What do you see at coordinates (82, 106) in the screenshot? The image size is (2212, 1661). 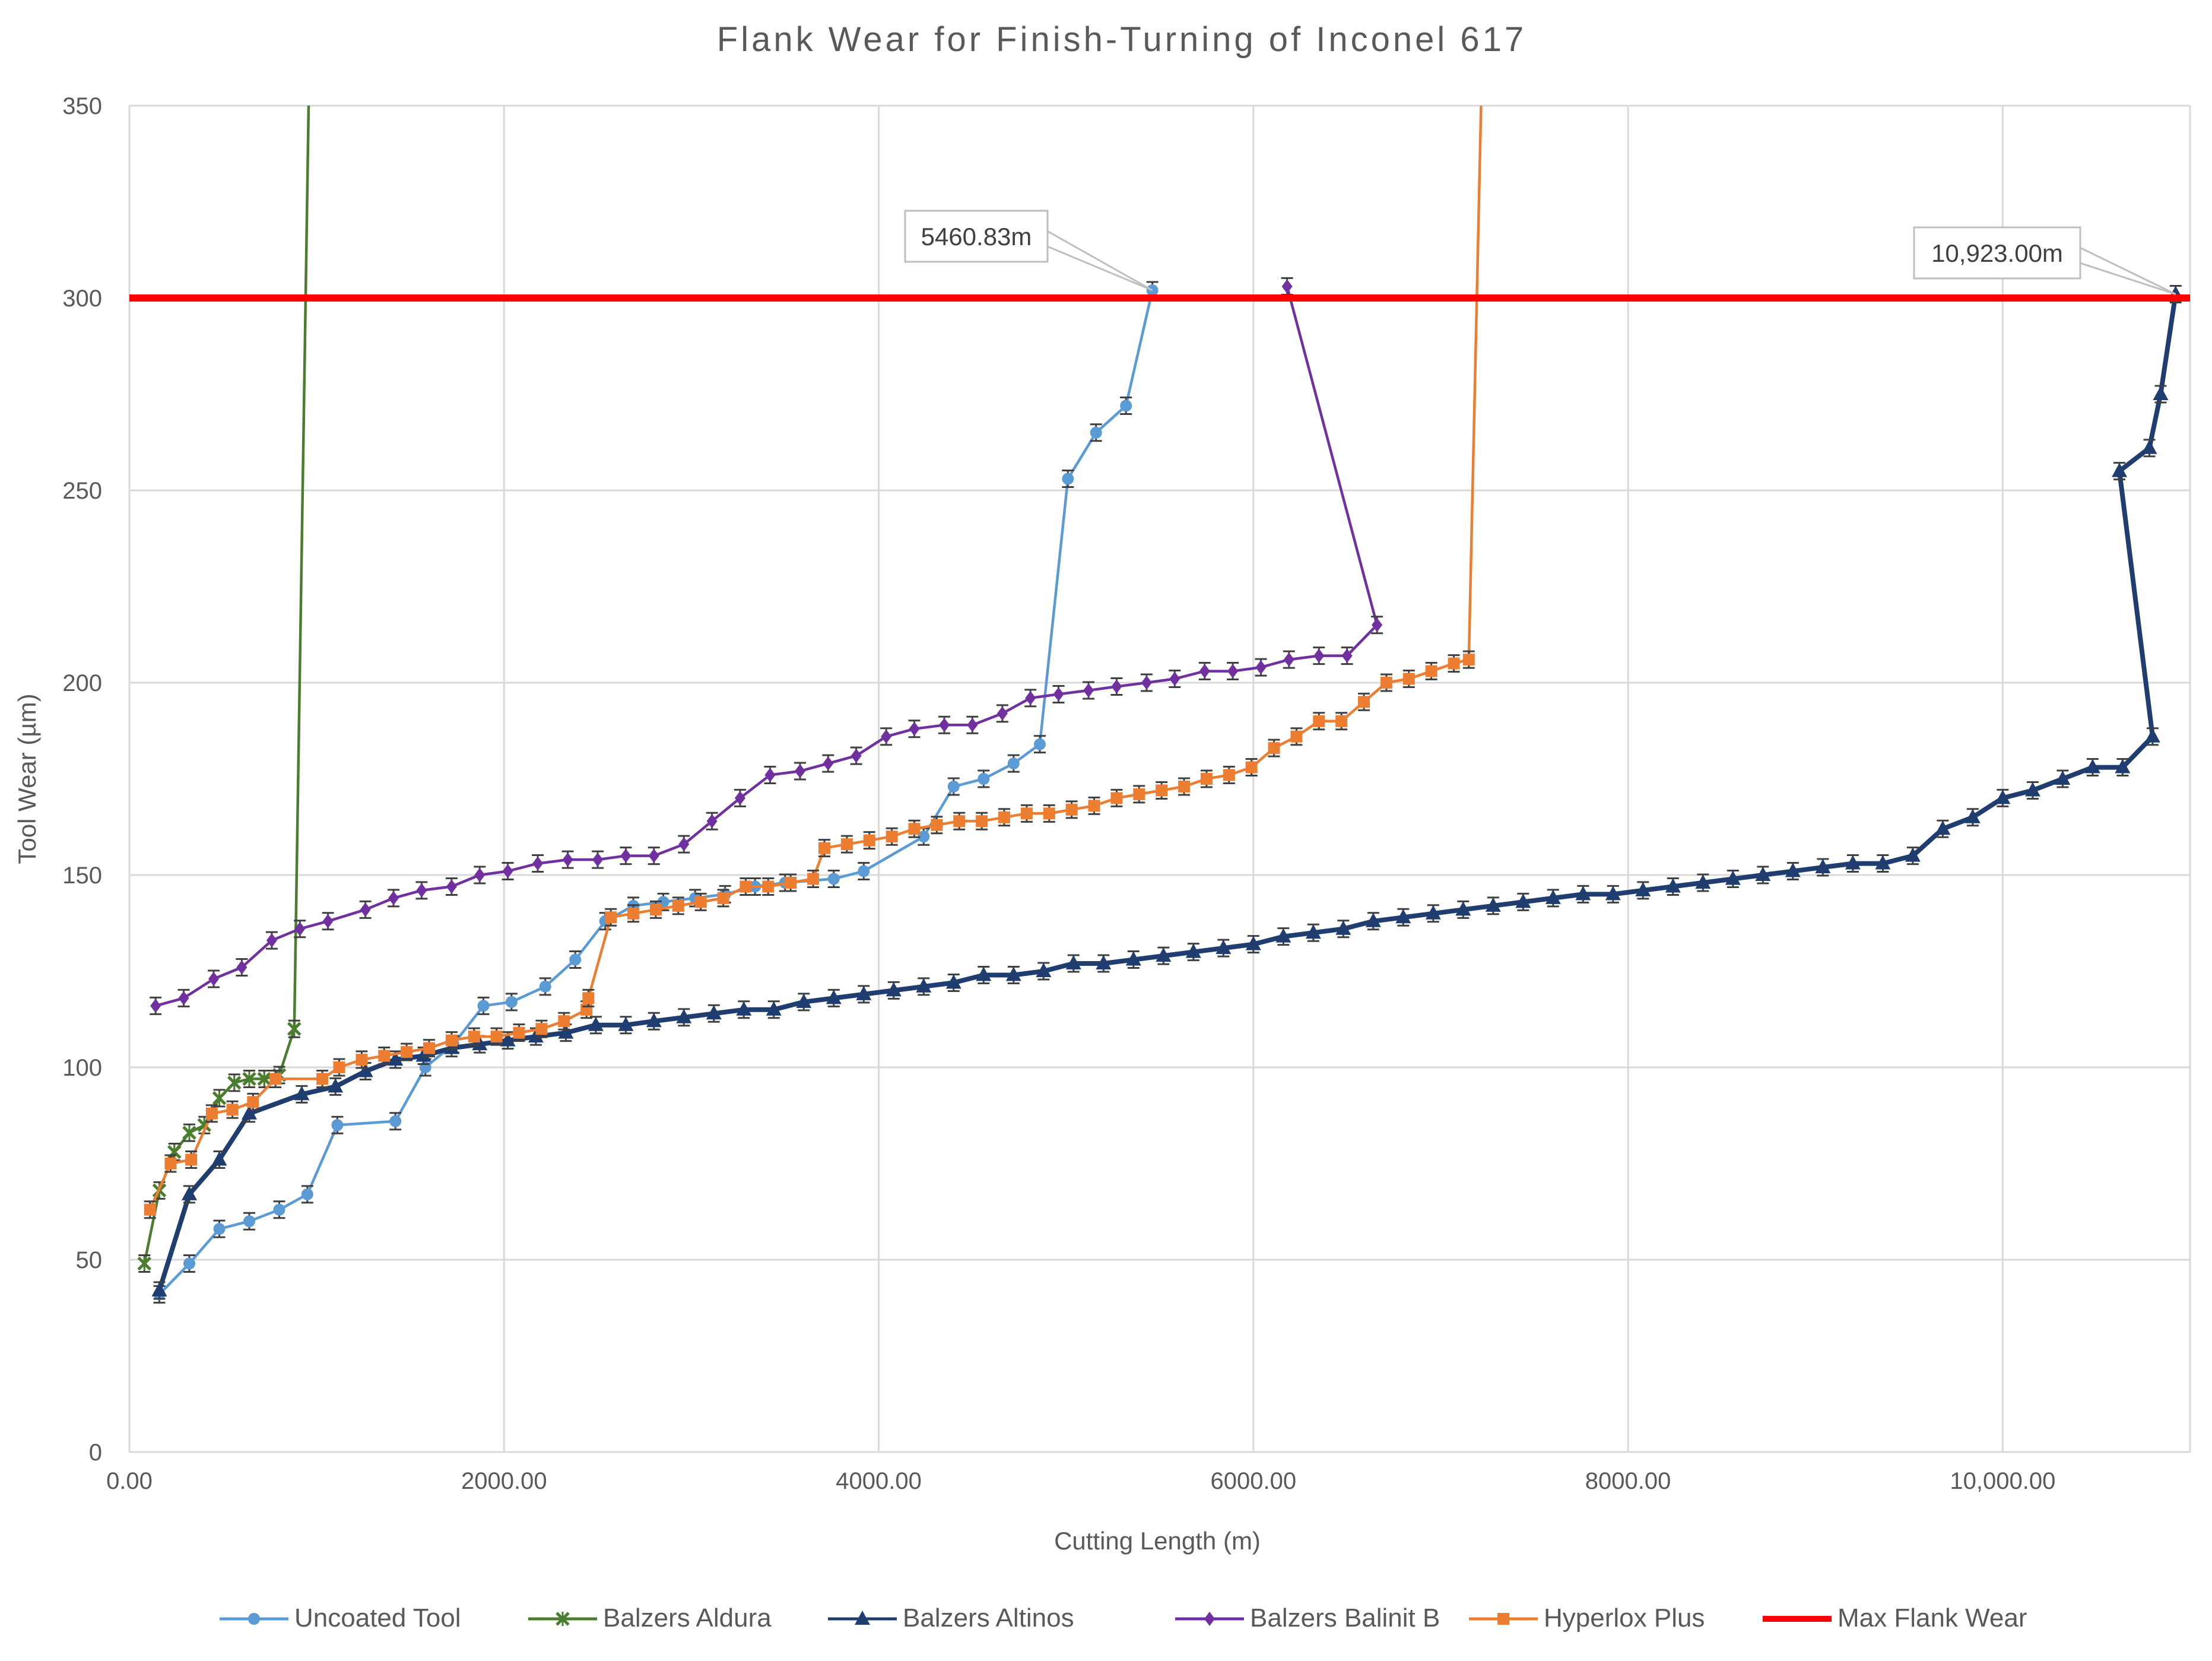 I see `y-tick-label: 350` at bounding box center [82, 106].